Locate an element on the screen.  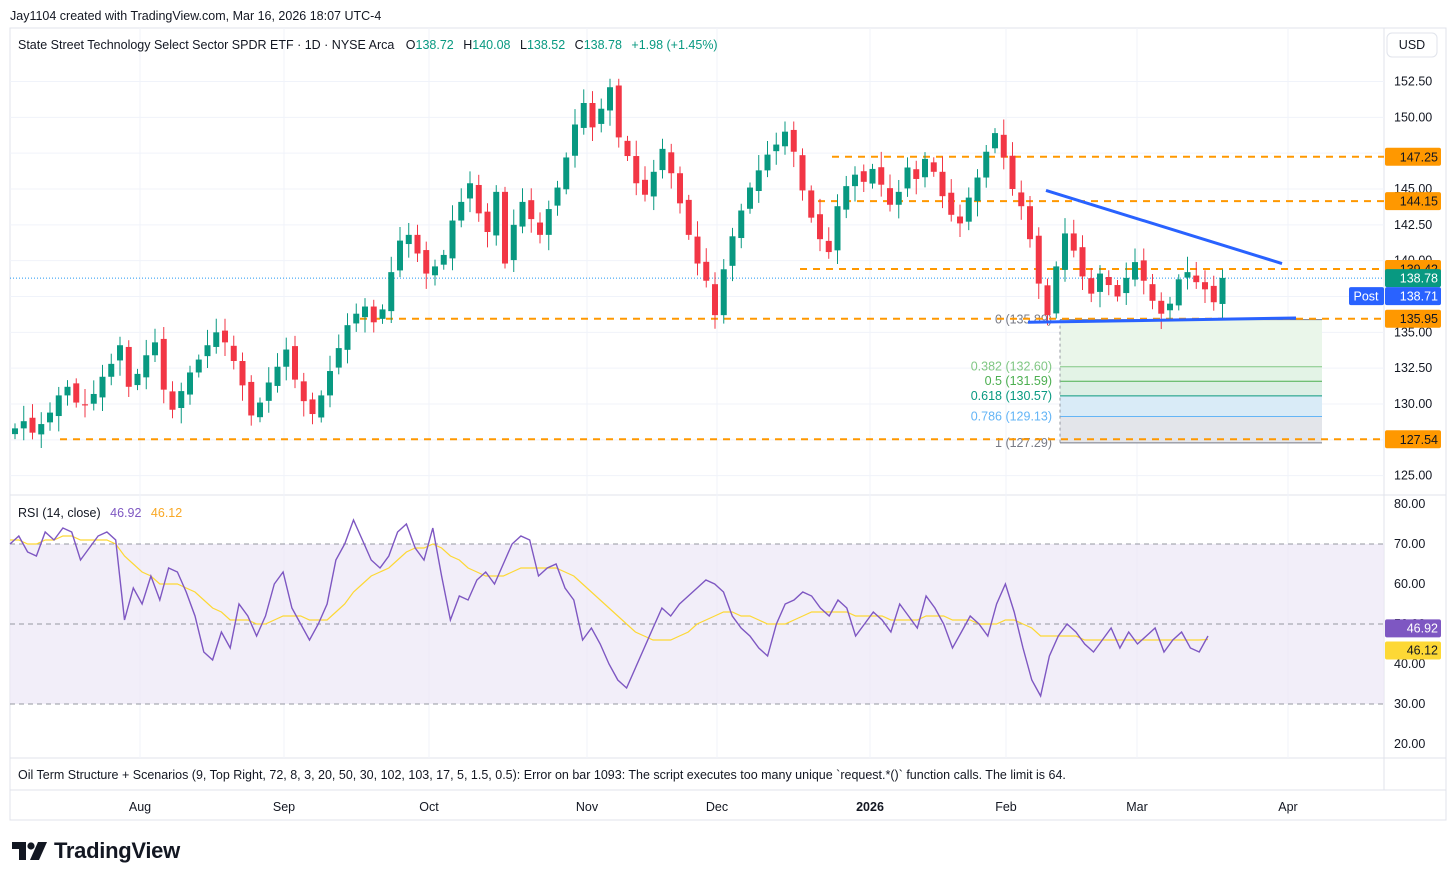
post-price-tag: 138.71 is located at coordinates (1419, 297).